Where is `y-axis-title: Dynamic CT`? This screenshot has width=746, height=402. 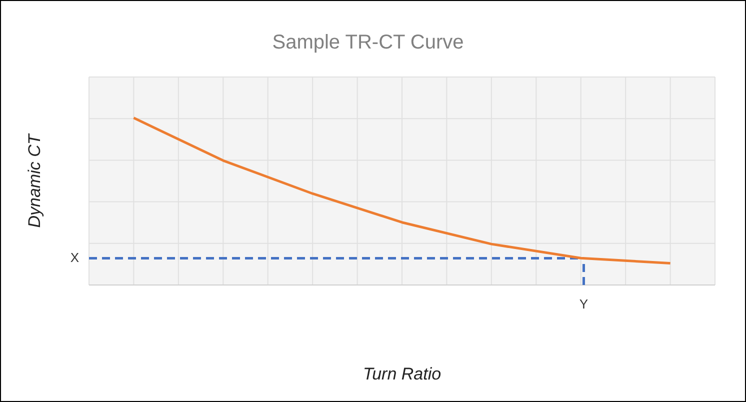 y-axis-title: Dynamic CT is located at coordinates (34, 180).